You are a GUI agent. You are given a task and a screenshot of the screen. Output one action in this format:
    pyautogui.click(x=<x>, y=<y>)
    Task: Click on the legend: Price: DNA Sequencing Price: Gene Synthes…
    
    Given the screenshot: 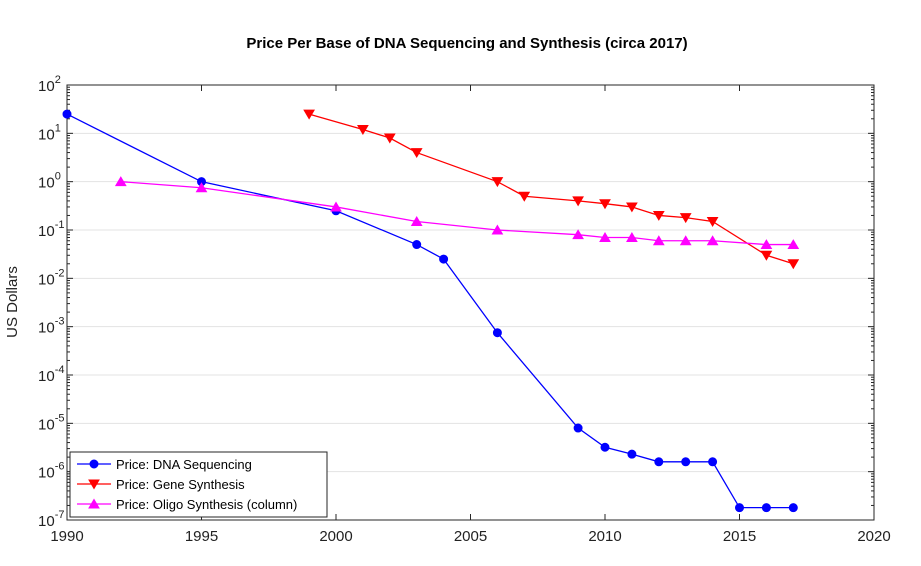 What is the action you would take?
    pyautogui.click(x=198, y=484)
    